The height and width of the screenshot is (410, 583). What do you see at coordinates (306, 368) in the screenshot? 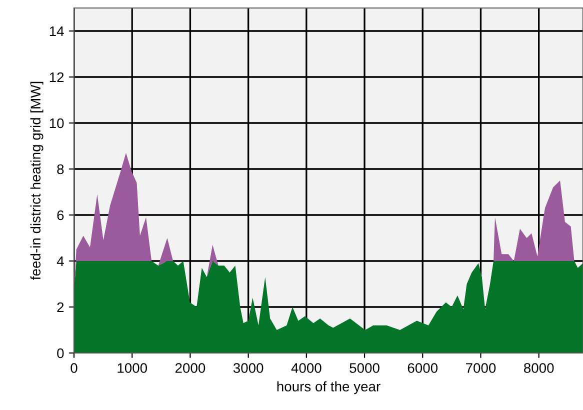
I see `x-tick-label: 4000` at bounding box center [306, 368].